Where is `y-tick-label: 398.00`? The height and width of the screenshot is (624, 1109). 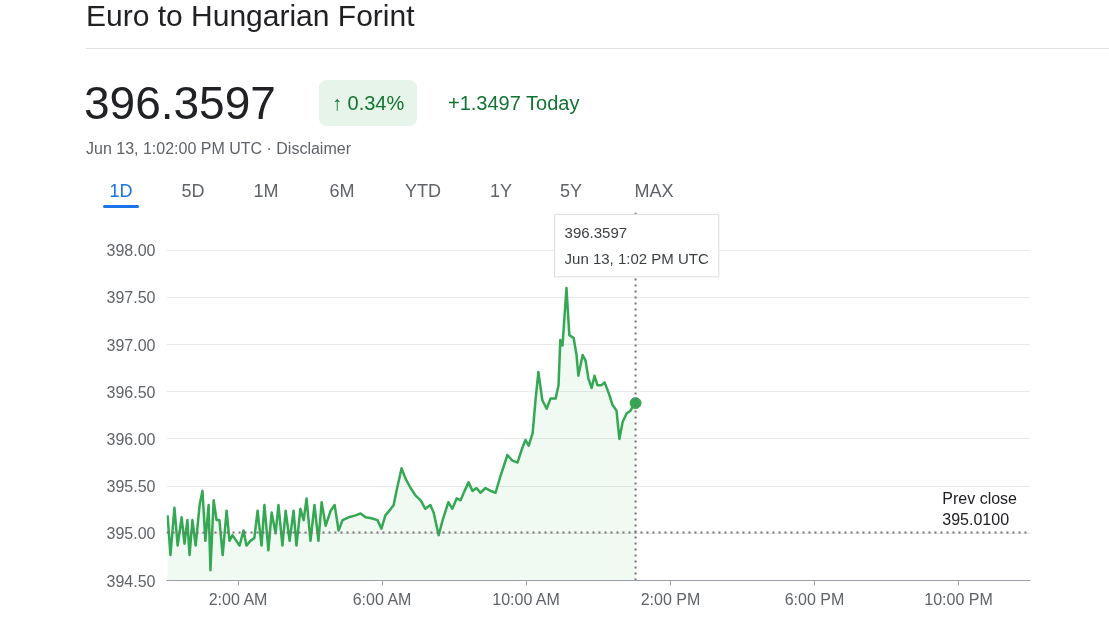 y-tick-label: 398.00 is located at coordinates (131, 251).